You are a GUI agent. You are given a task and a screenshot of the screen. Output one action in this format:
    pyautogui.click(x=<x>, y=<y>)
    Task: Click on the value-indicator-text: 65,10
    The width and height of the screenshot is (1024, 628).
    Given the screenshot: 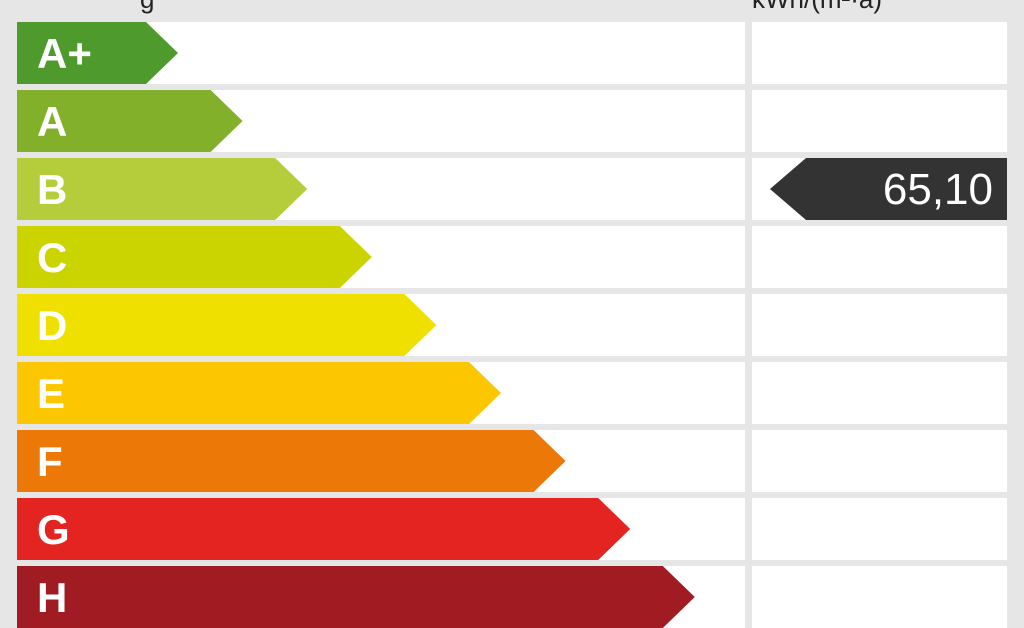 What is the action you would take?
    pyautogui.click(x=937, y=189)
    